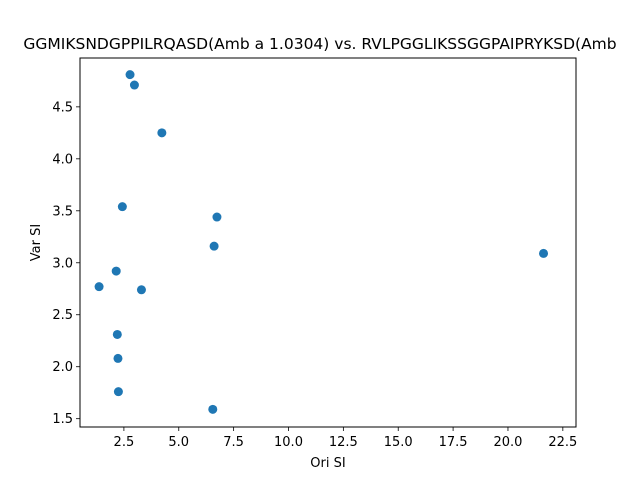 The image size is (640, 480). What do you see at coordinates (62, 263) in the screenshot?
I see `y-tick-label: 3.0` at bounding box center [62, 263].